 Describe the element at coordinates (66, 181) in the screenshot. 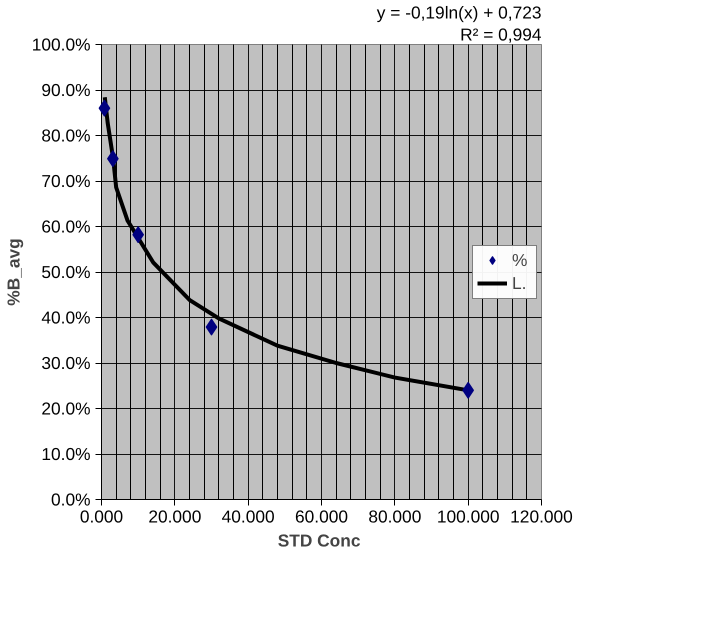

I see `y-tick-label: 70.0%` at that location.